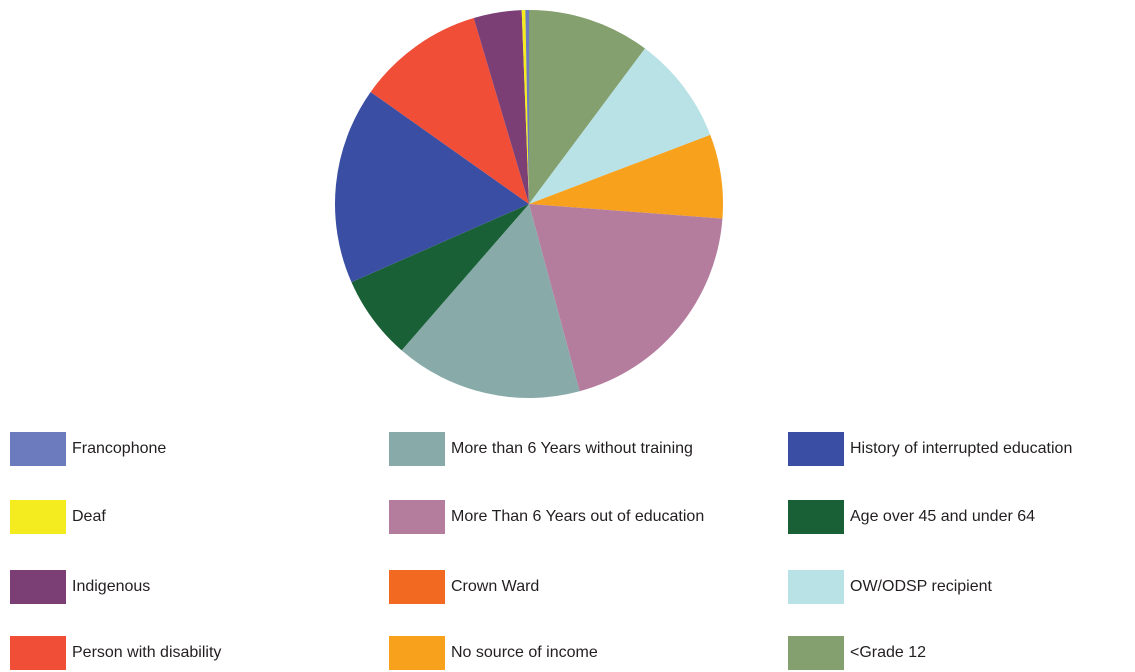 Image resolution: width=1135 pixels, height=672 pixels. What do you see at coordinates (449, 111) in the screenshot?
I see `pie-slice-person-with-disability` at bounding box center [449, 111].